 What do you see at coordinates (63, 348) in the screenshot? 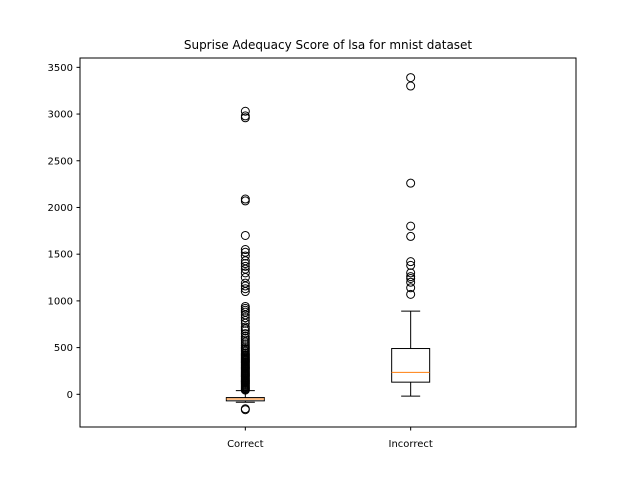
I see `y-tick-label: 500` at bounding box center [63, 348].